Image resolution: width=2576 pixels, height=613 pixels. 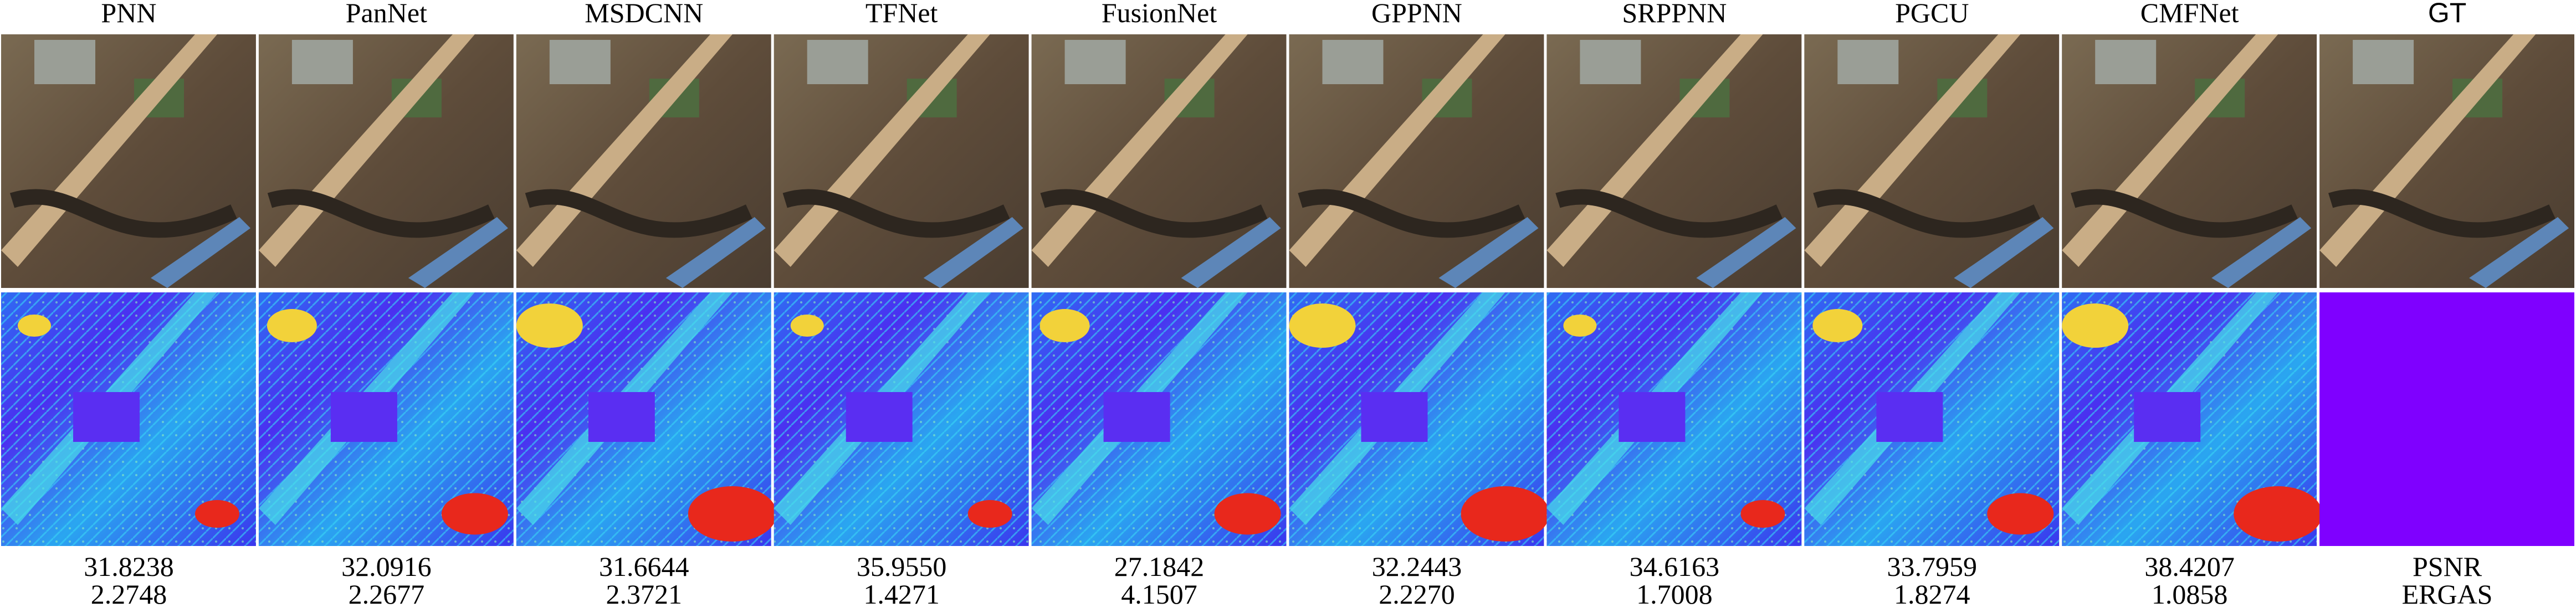 What do you see at coordinates (1159, 566) in the screenshot?
I see `psnr-value: 27.1842` at bounding box center [1159, 566].